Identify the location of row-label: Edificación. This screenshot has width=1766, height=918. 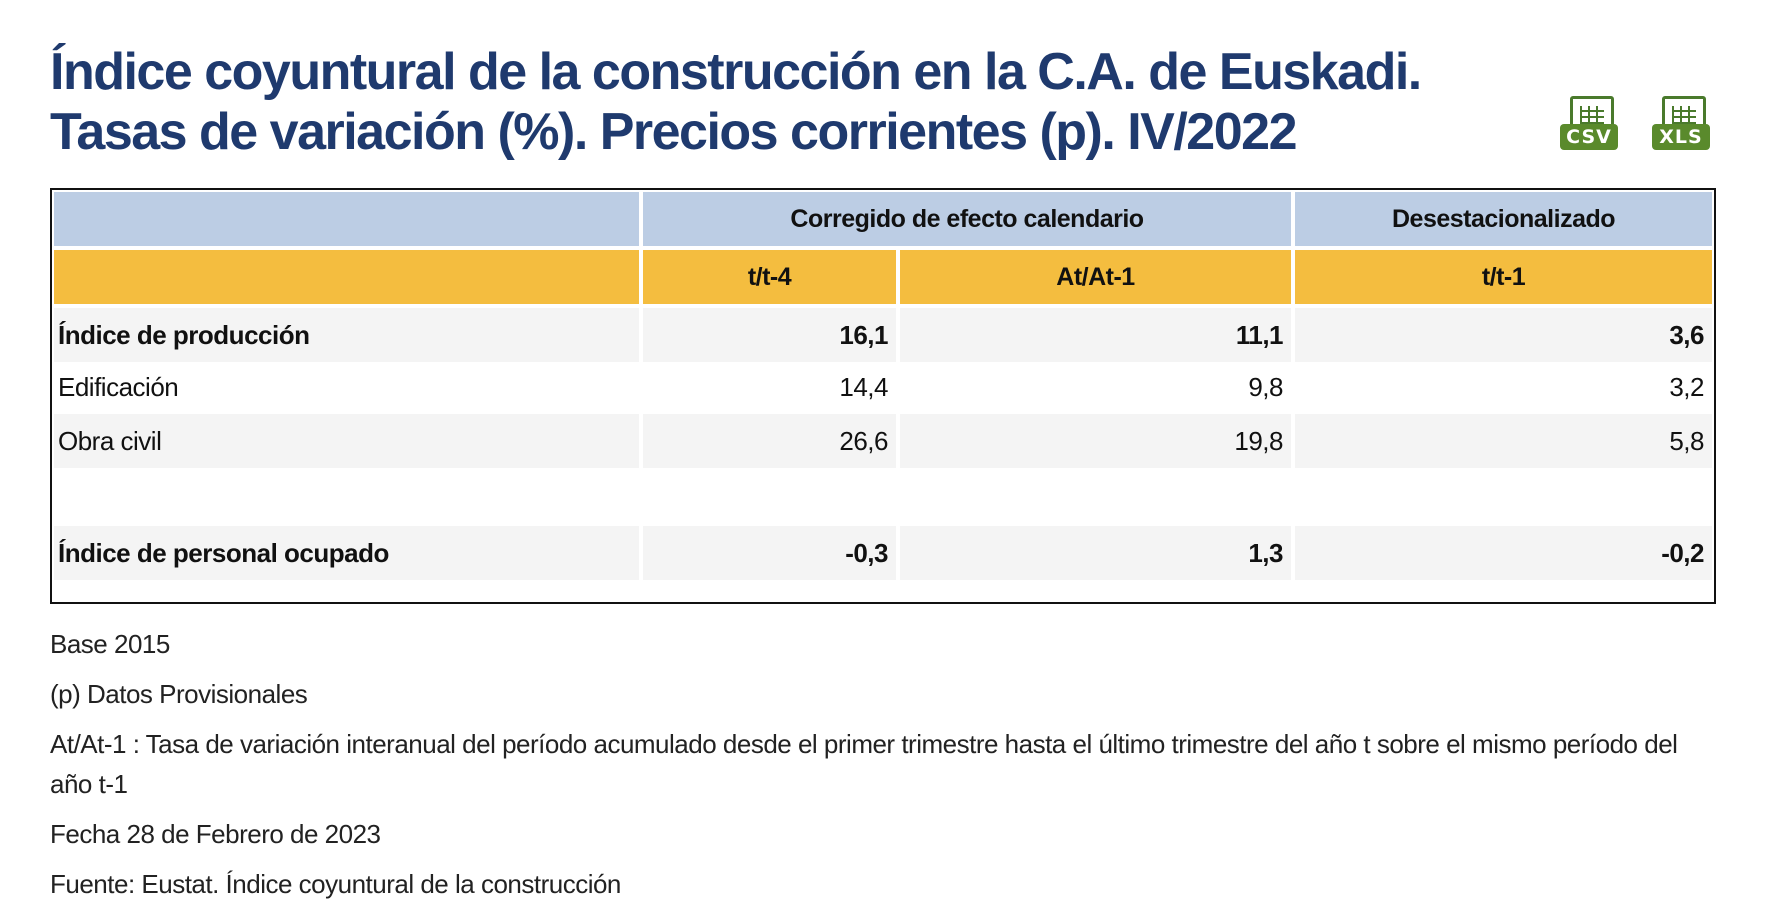
(118, 387).